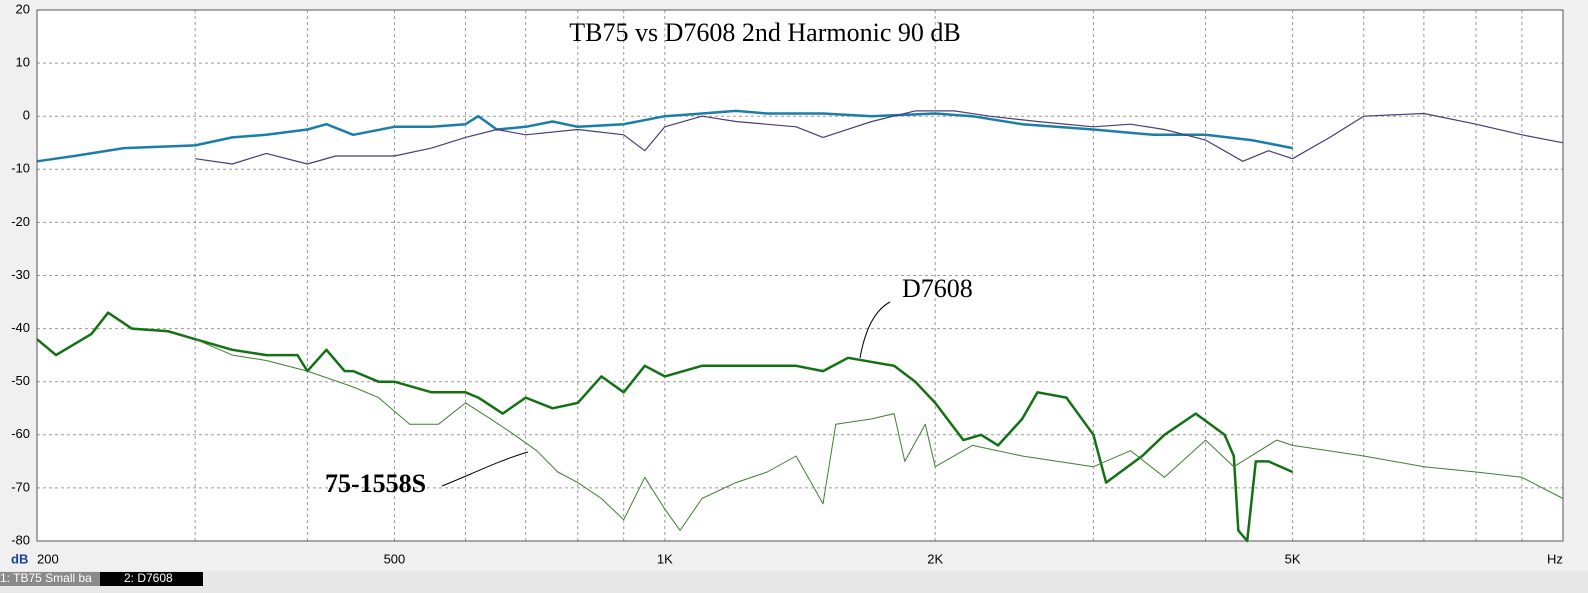  What do you see at coordinates (20, 539) in the screenshot?
I see `y-tick-label: -80` at bounding box center [20, 539].